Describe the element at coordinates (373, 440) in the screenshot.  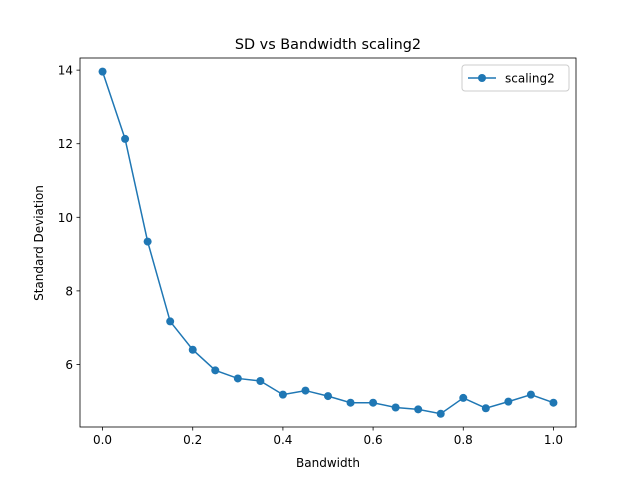
I see `x-tick-label: 0.6` at that location.